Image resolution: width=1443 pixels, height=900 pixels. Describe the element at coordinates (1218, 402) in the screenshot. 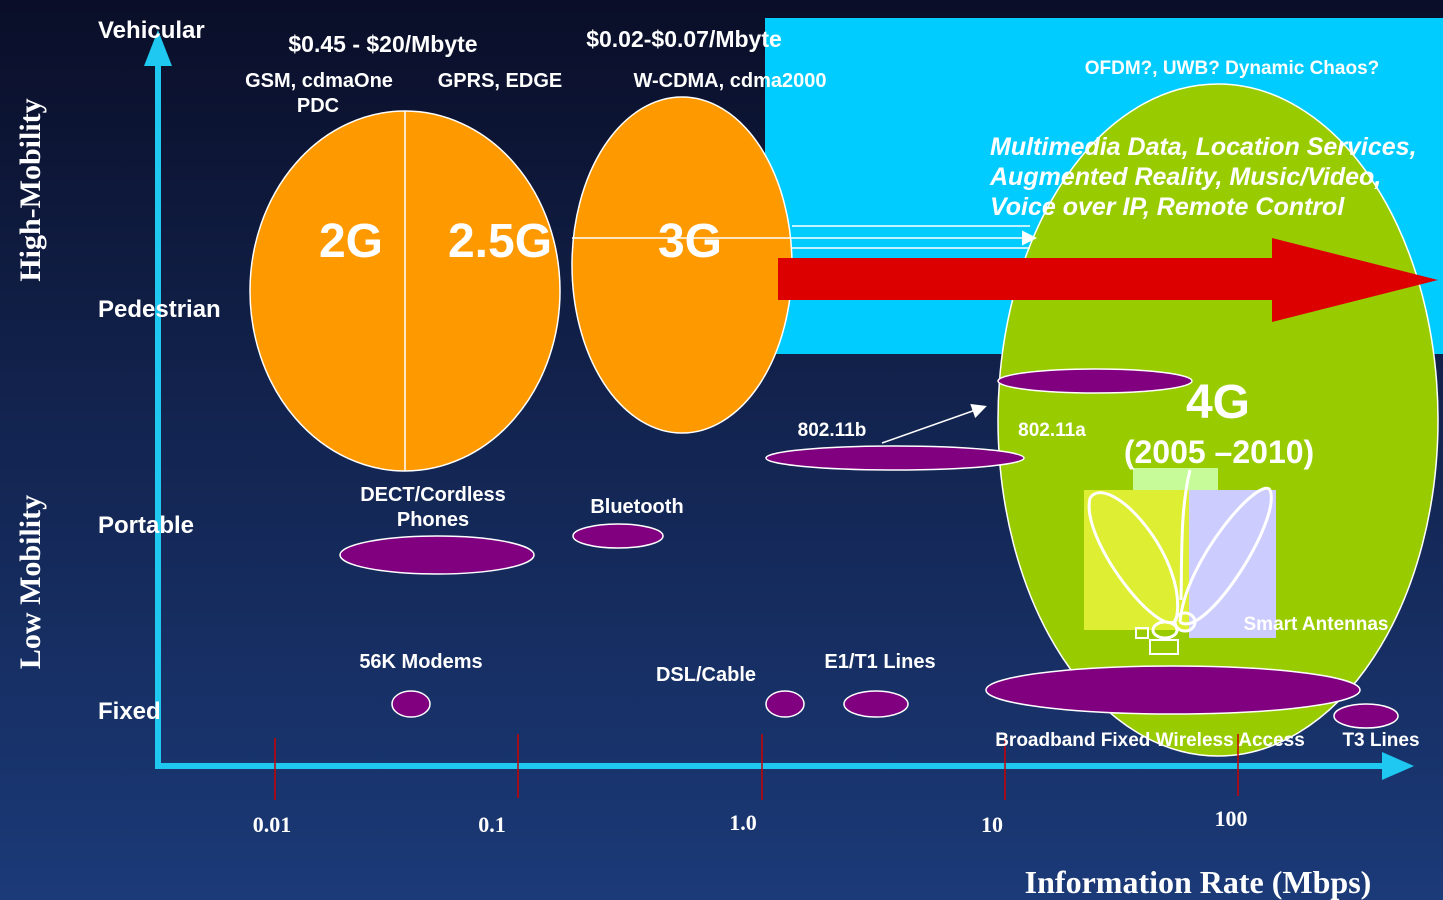

I see `gen-label-4g: 4G` at that location.